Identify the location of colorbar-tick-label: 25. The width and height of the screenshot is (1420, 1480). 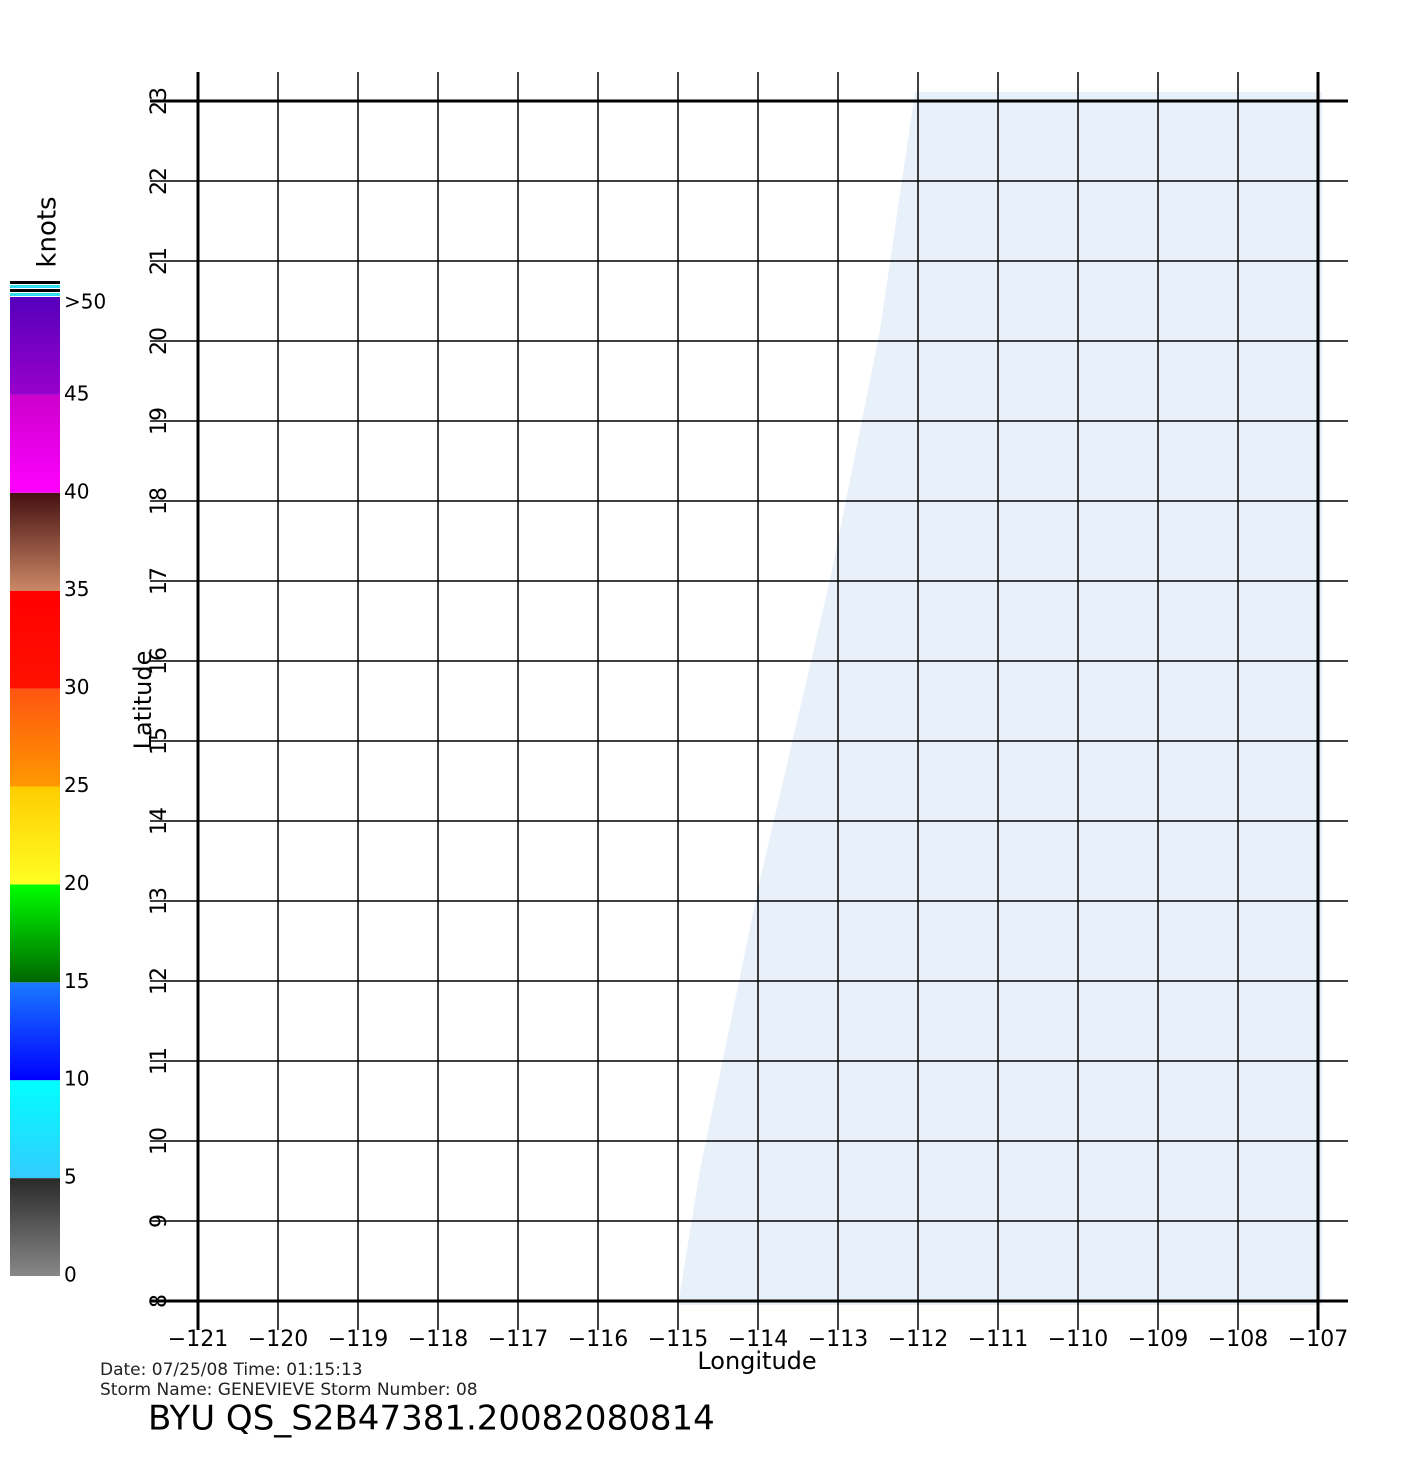
(76, 785).